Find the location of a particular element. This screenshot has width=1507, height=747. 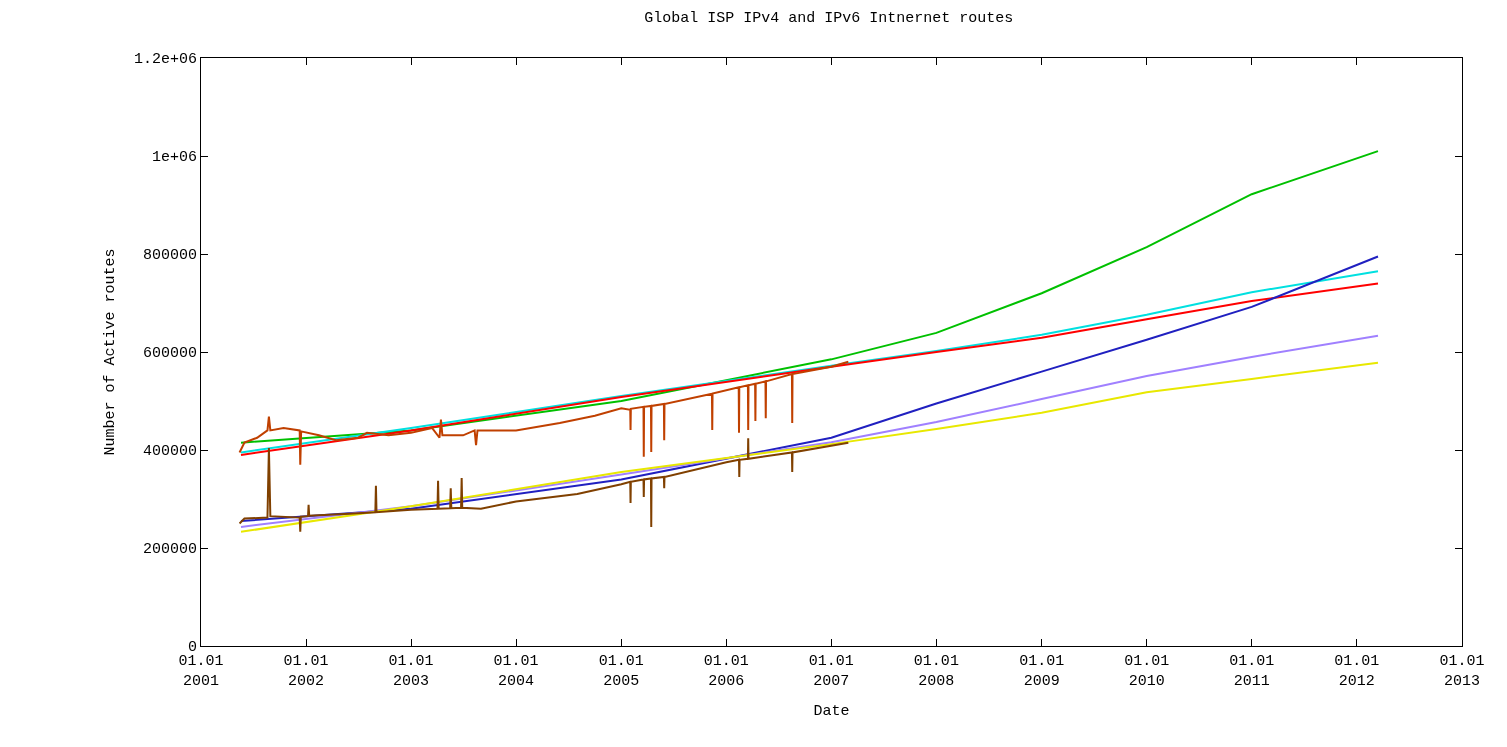

y-tick-label: 1.2e+06 is located at coordinates (165, 60).